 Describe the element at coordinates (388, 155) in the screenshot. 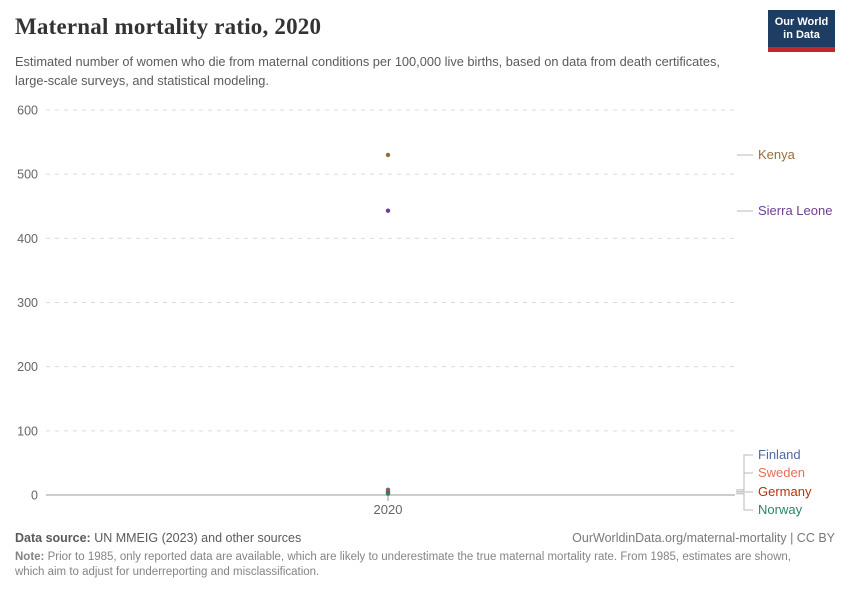

I see `data-point-kenya` at that location.